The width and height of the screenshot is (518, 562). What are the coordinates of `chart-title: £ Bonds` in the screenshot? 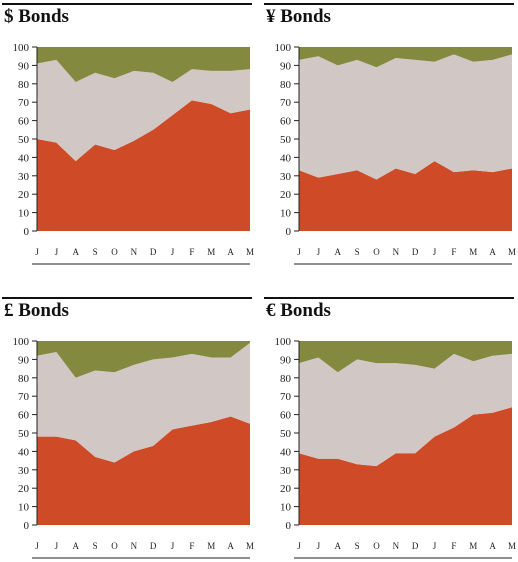 It's located at (36, 310).